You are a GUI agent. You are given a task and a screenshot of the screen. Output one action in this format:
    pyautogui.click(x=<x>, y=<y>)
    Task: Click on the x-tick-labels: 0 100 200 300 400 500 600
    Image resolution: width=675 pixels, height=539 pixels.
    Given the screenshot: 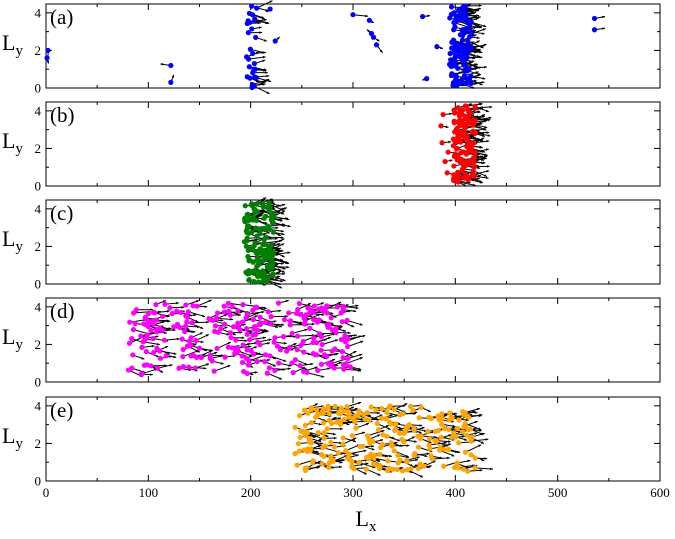 What is the action you would take?
    pyautogui.click(x=356, y=492)
    